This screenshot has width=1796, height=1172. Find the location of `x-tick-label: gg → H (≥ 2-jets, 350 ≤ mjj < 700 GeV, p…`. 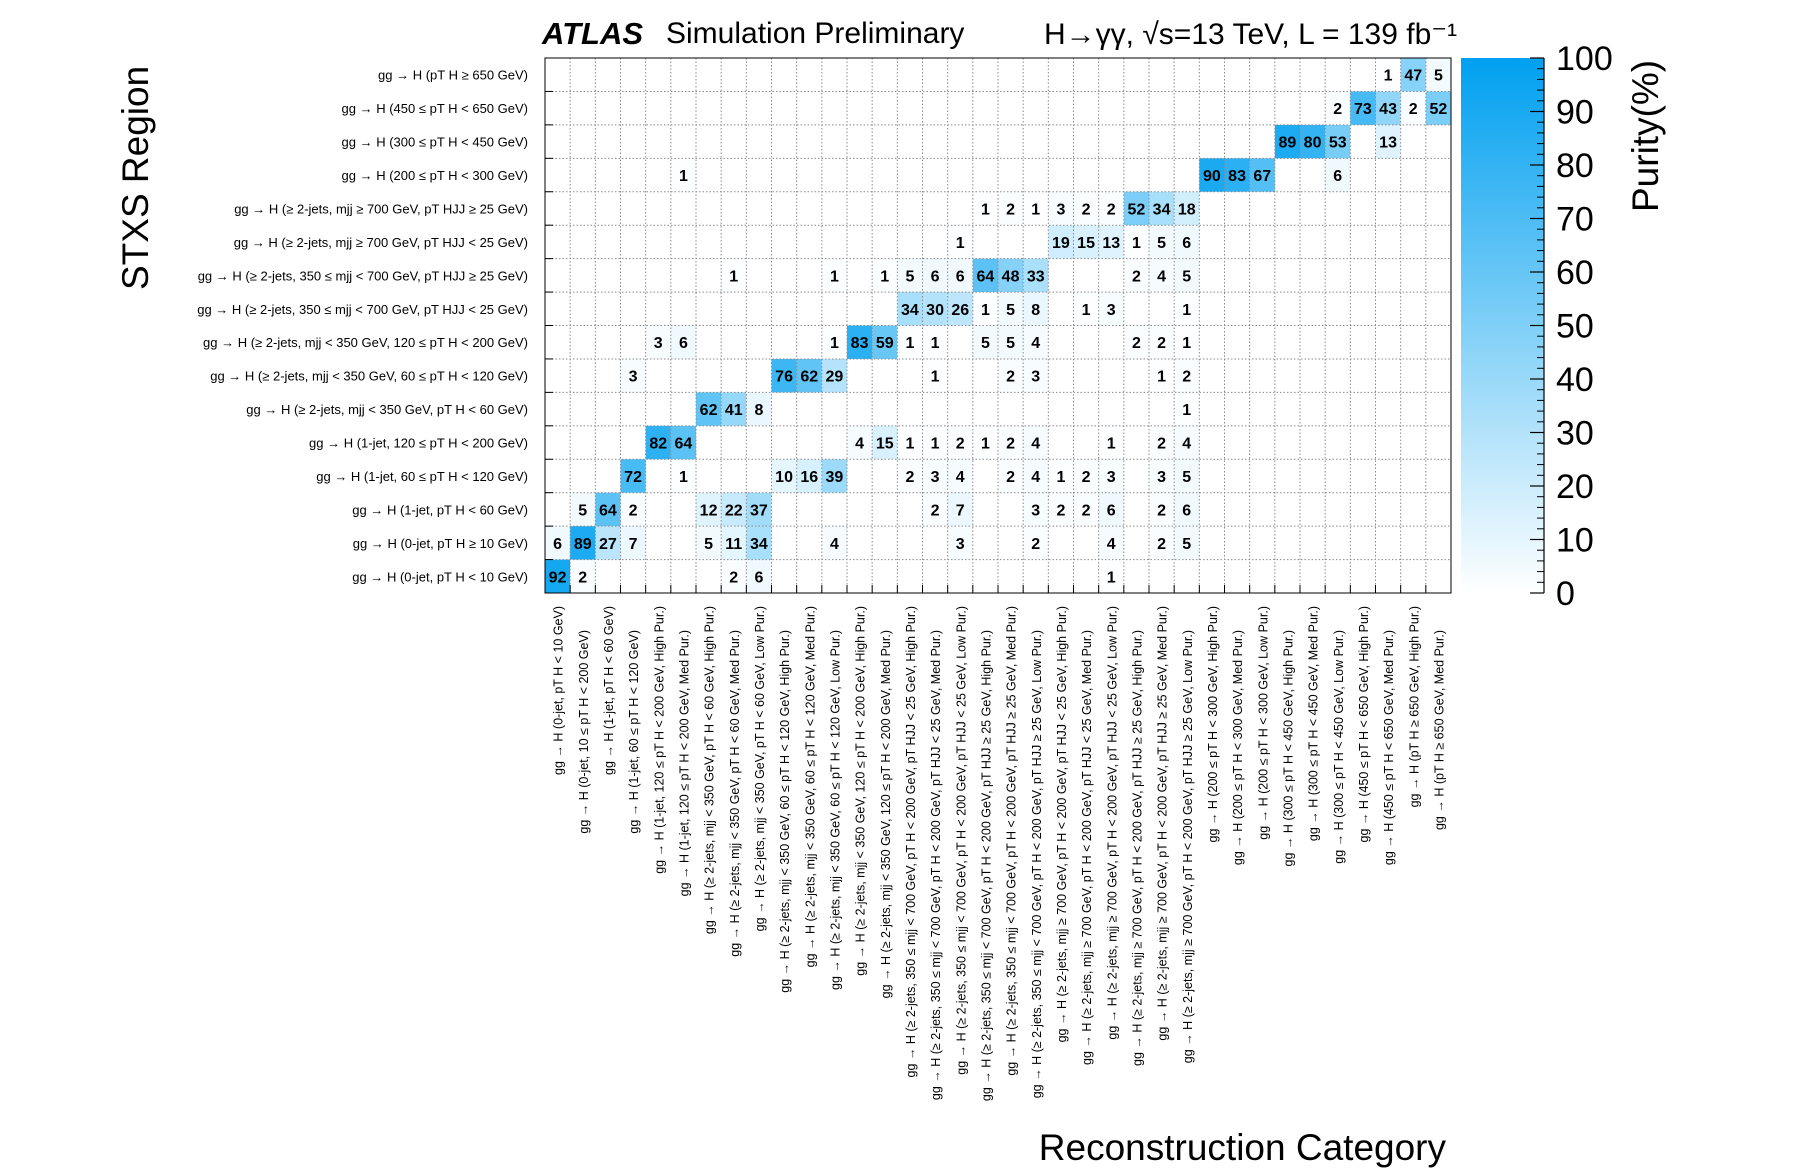

x-tick-label: gg → H (≥ 2-jets, 350 ≤ mjj < 700 GeV, p… is located at coordinates (961, 840).